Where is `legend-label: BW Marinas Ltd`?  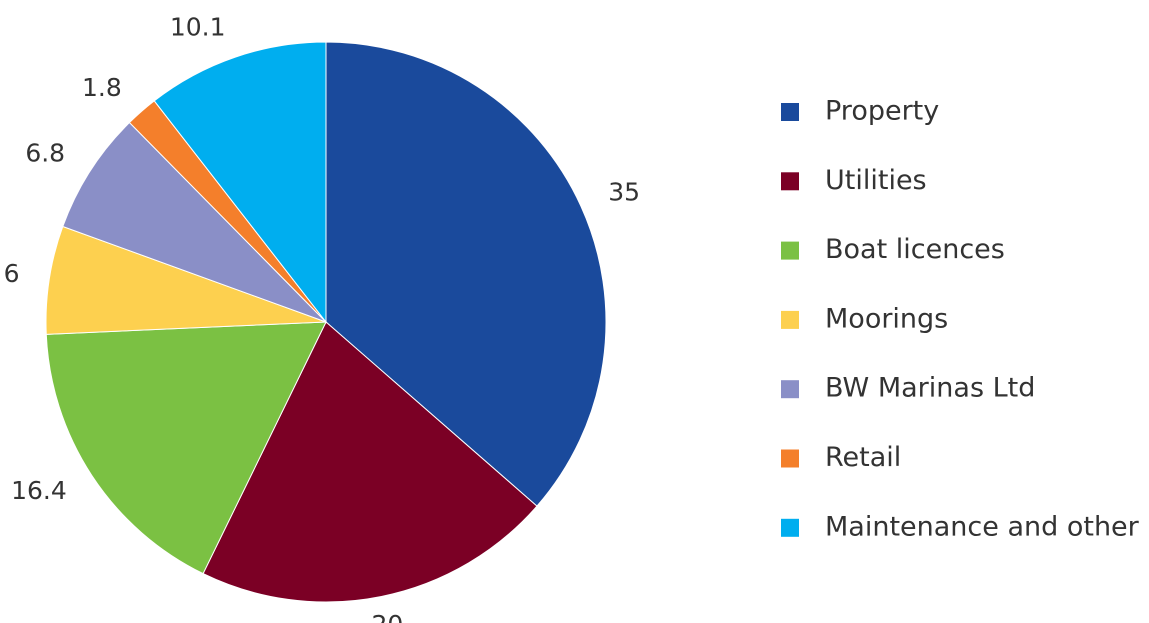 legend-label: BW Marinas Ltd is located at coordinates (930, 388).